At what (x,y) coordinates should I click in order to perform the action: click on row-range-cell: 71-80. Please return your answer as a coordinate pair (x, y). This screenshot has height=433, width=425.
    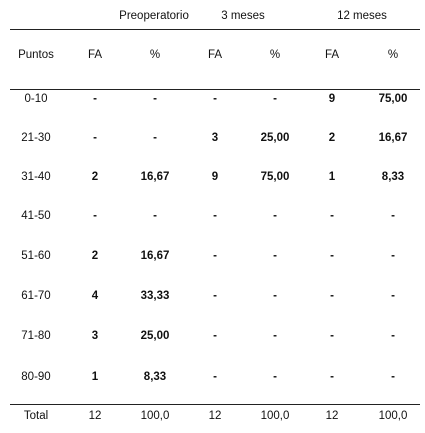
    Looking at the image, I should click on (36, 336).